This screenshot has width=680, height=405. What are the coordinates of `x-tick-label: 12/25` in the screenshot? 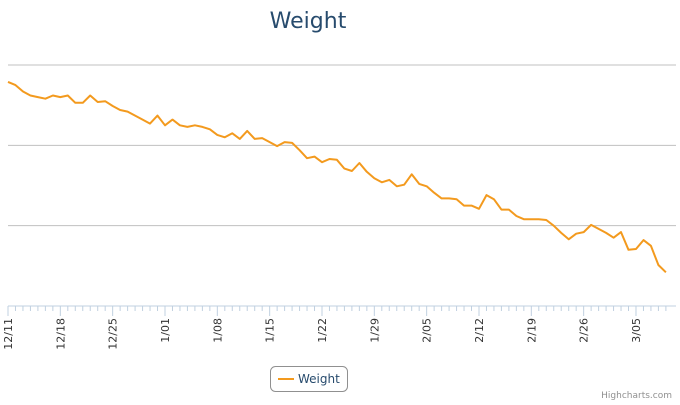 It's located at (113, 334).